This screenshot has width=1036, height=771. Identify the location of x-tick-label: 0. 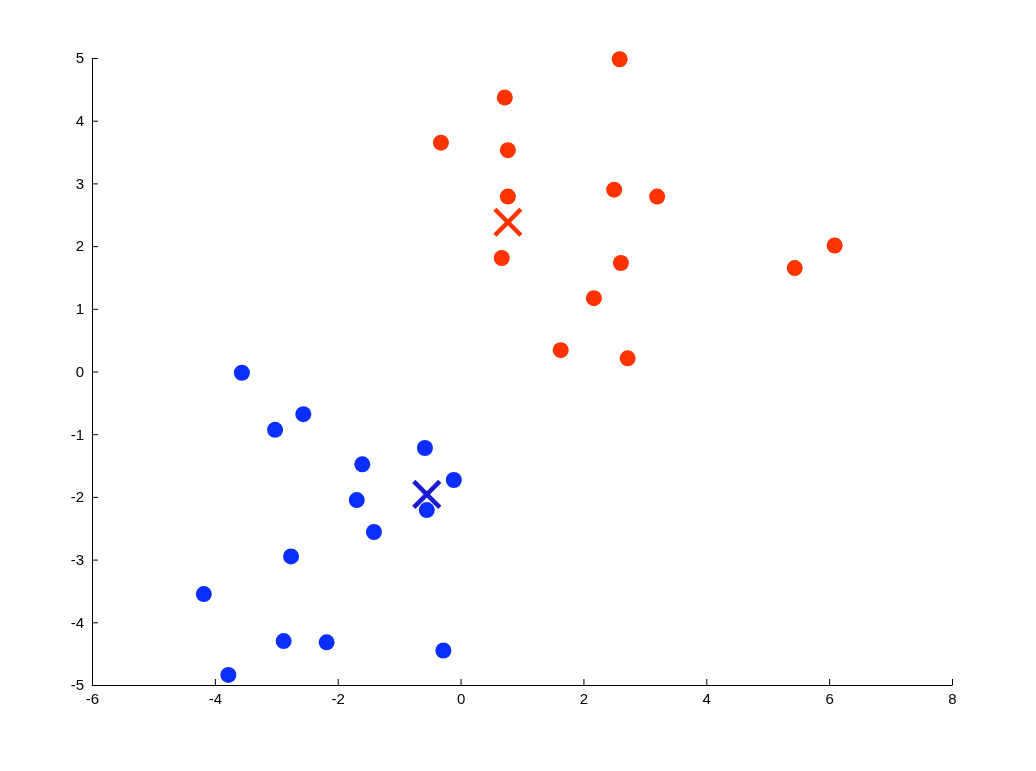
(461, 698).